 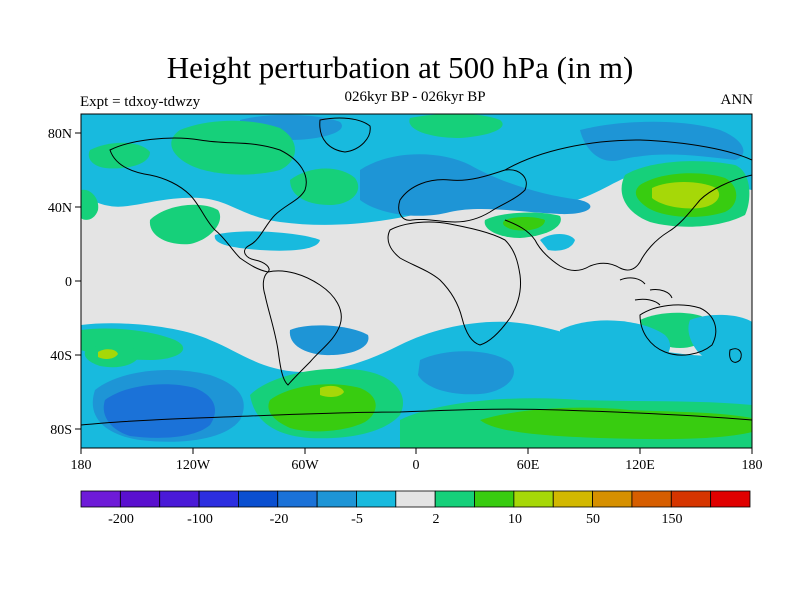 I want to click on greenland-coast, so click(x=345, y=135).